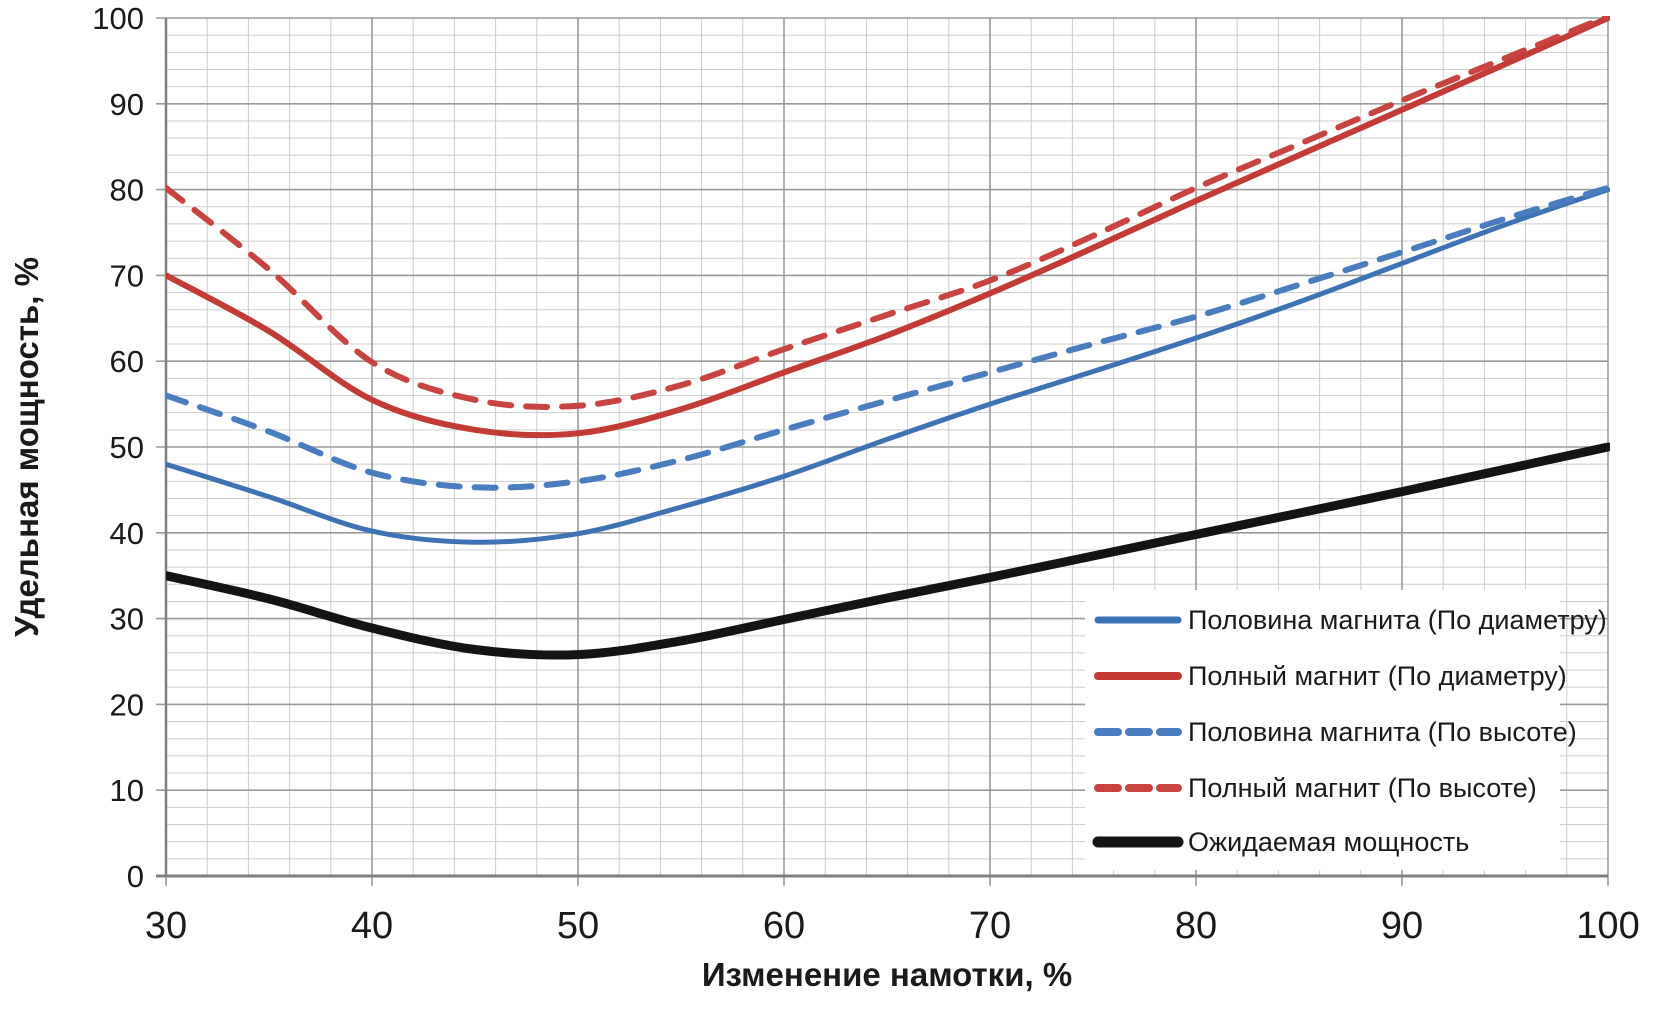 This screenshot has height=1018, width=1654. What do you see at coordinates (118, 18) in the screenshot?
I see `y-tick-label: 100` at bounding box center [118, 18].